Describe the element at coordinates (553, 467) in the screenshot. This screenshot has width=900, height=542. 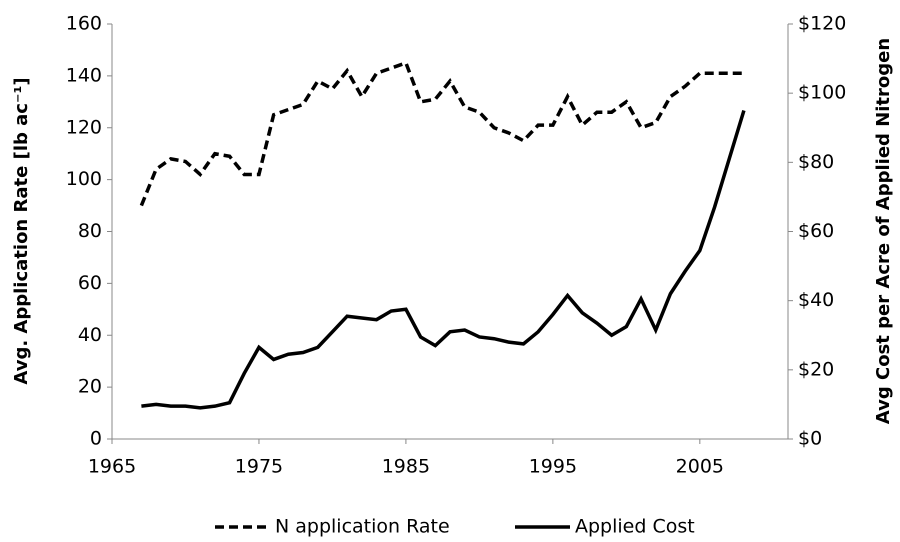
I see `x-tick-label: 1995` at that location.